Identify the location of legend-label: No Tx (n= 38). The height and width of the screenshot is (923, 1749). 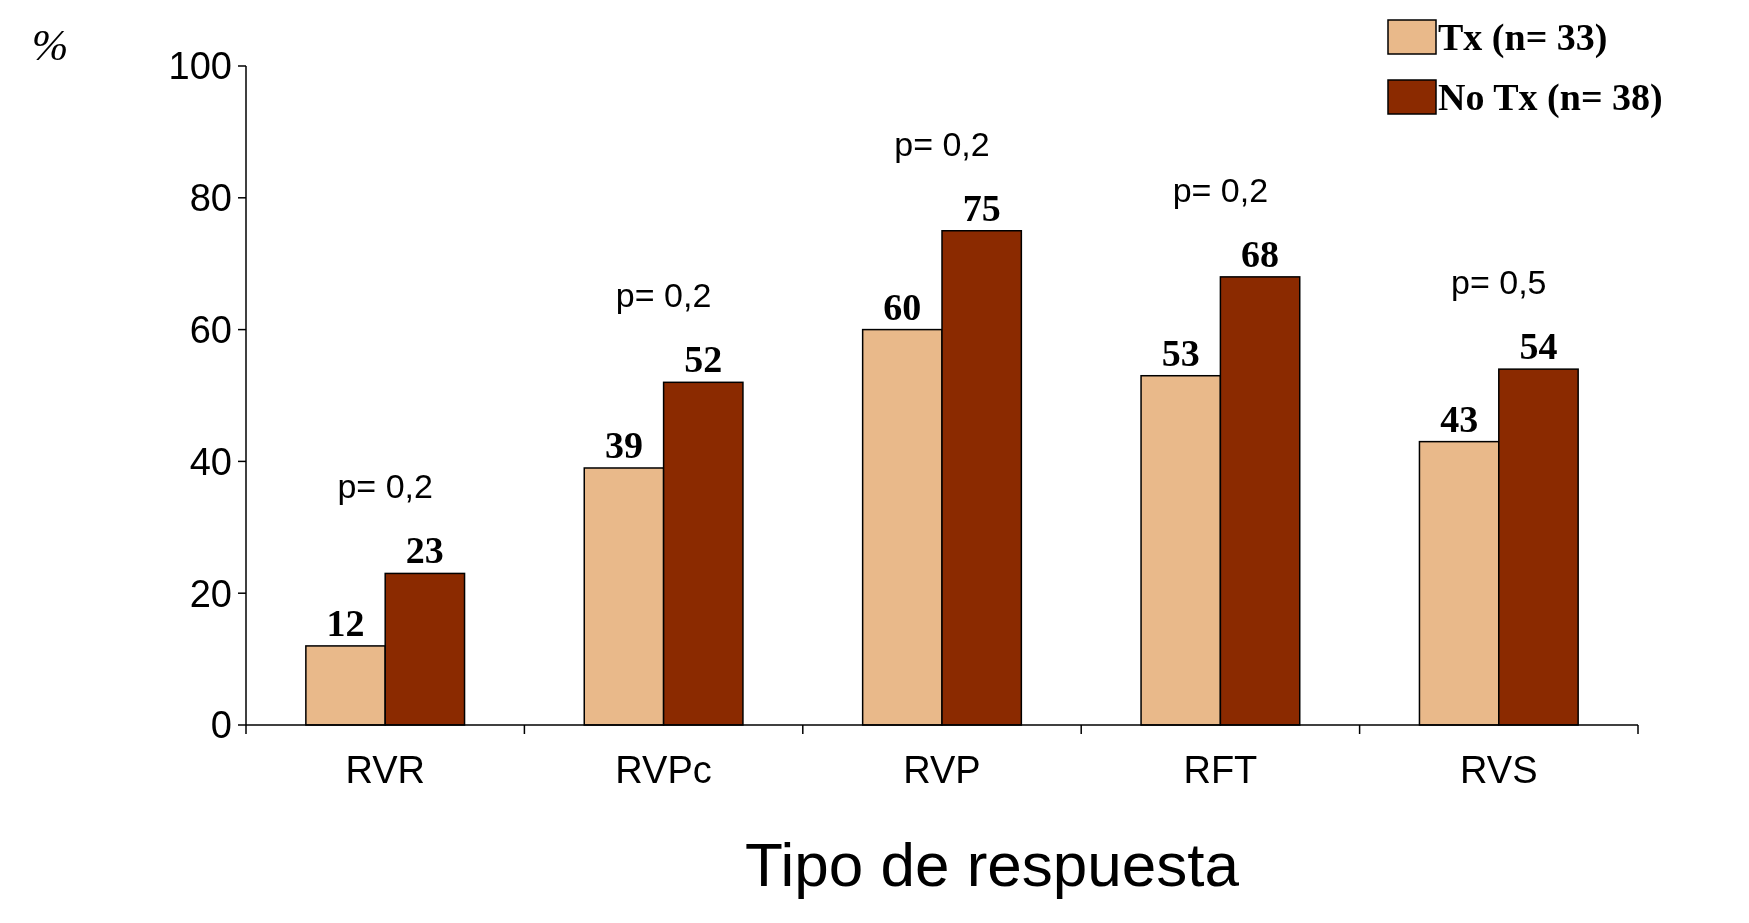
(1550, 97).